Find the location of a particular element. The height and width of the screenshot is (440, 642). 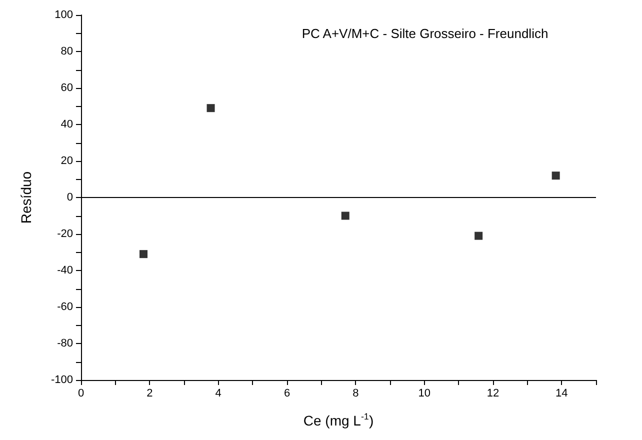

x-tick-label: 12 is located at coordinates (493, 394).